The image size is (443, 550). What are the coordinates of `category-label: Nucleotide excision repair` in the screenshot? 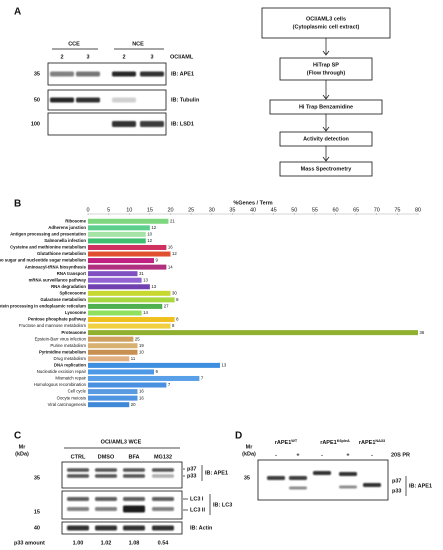 It's located at (62, 371).